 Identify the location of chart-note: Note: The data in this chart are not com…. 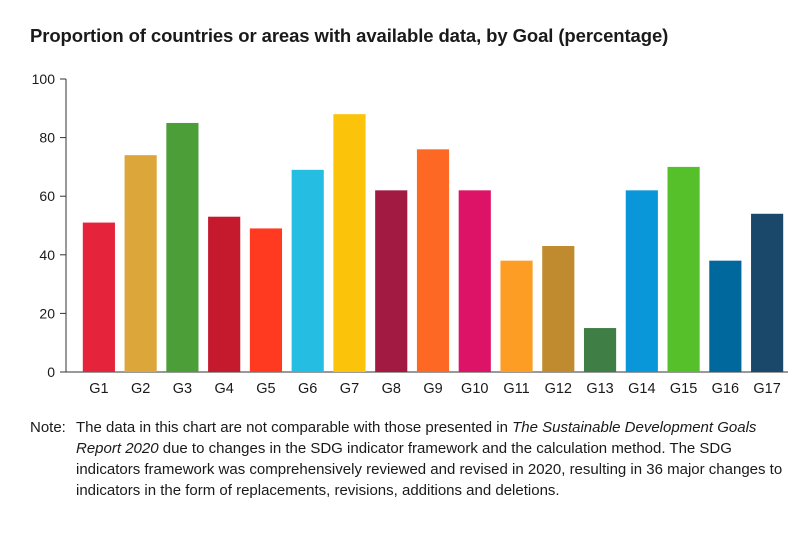
(410, 459).